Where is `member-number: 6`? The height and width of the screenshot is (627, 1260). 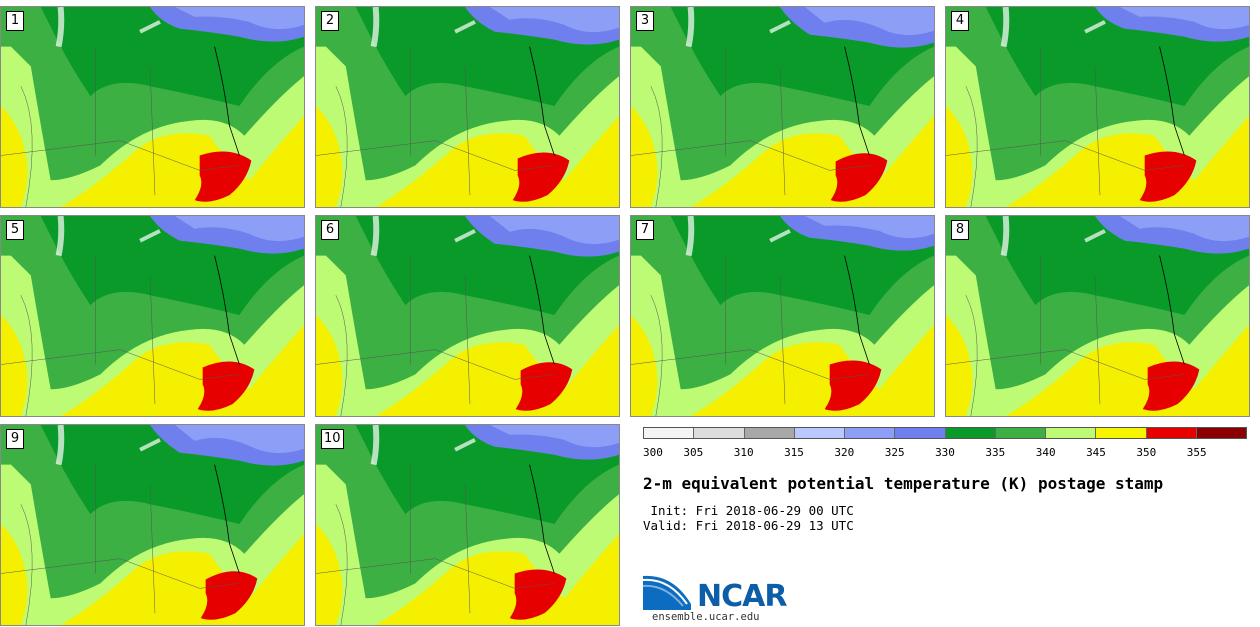
member-number: 6 is located at coordinates (330, 230).